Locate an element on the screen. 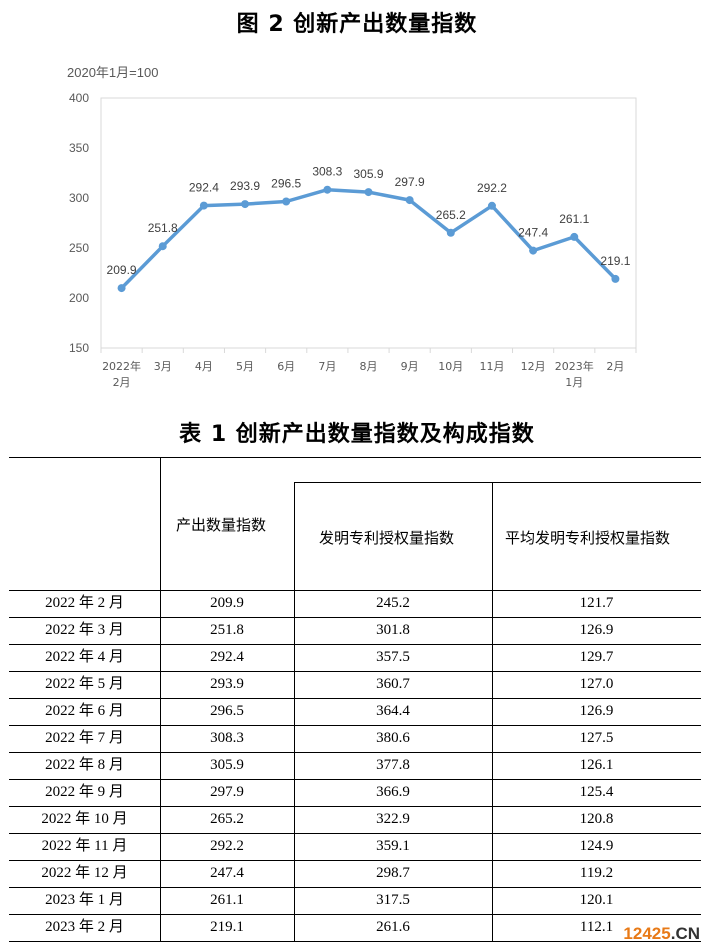 The height and width of the screenshot is (952, 714). data-label: 293.9 is located at coordinates (245, 186).